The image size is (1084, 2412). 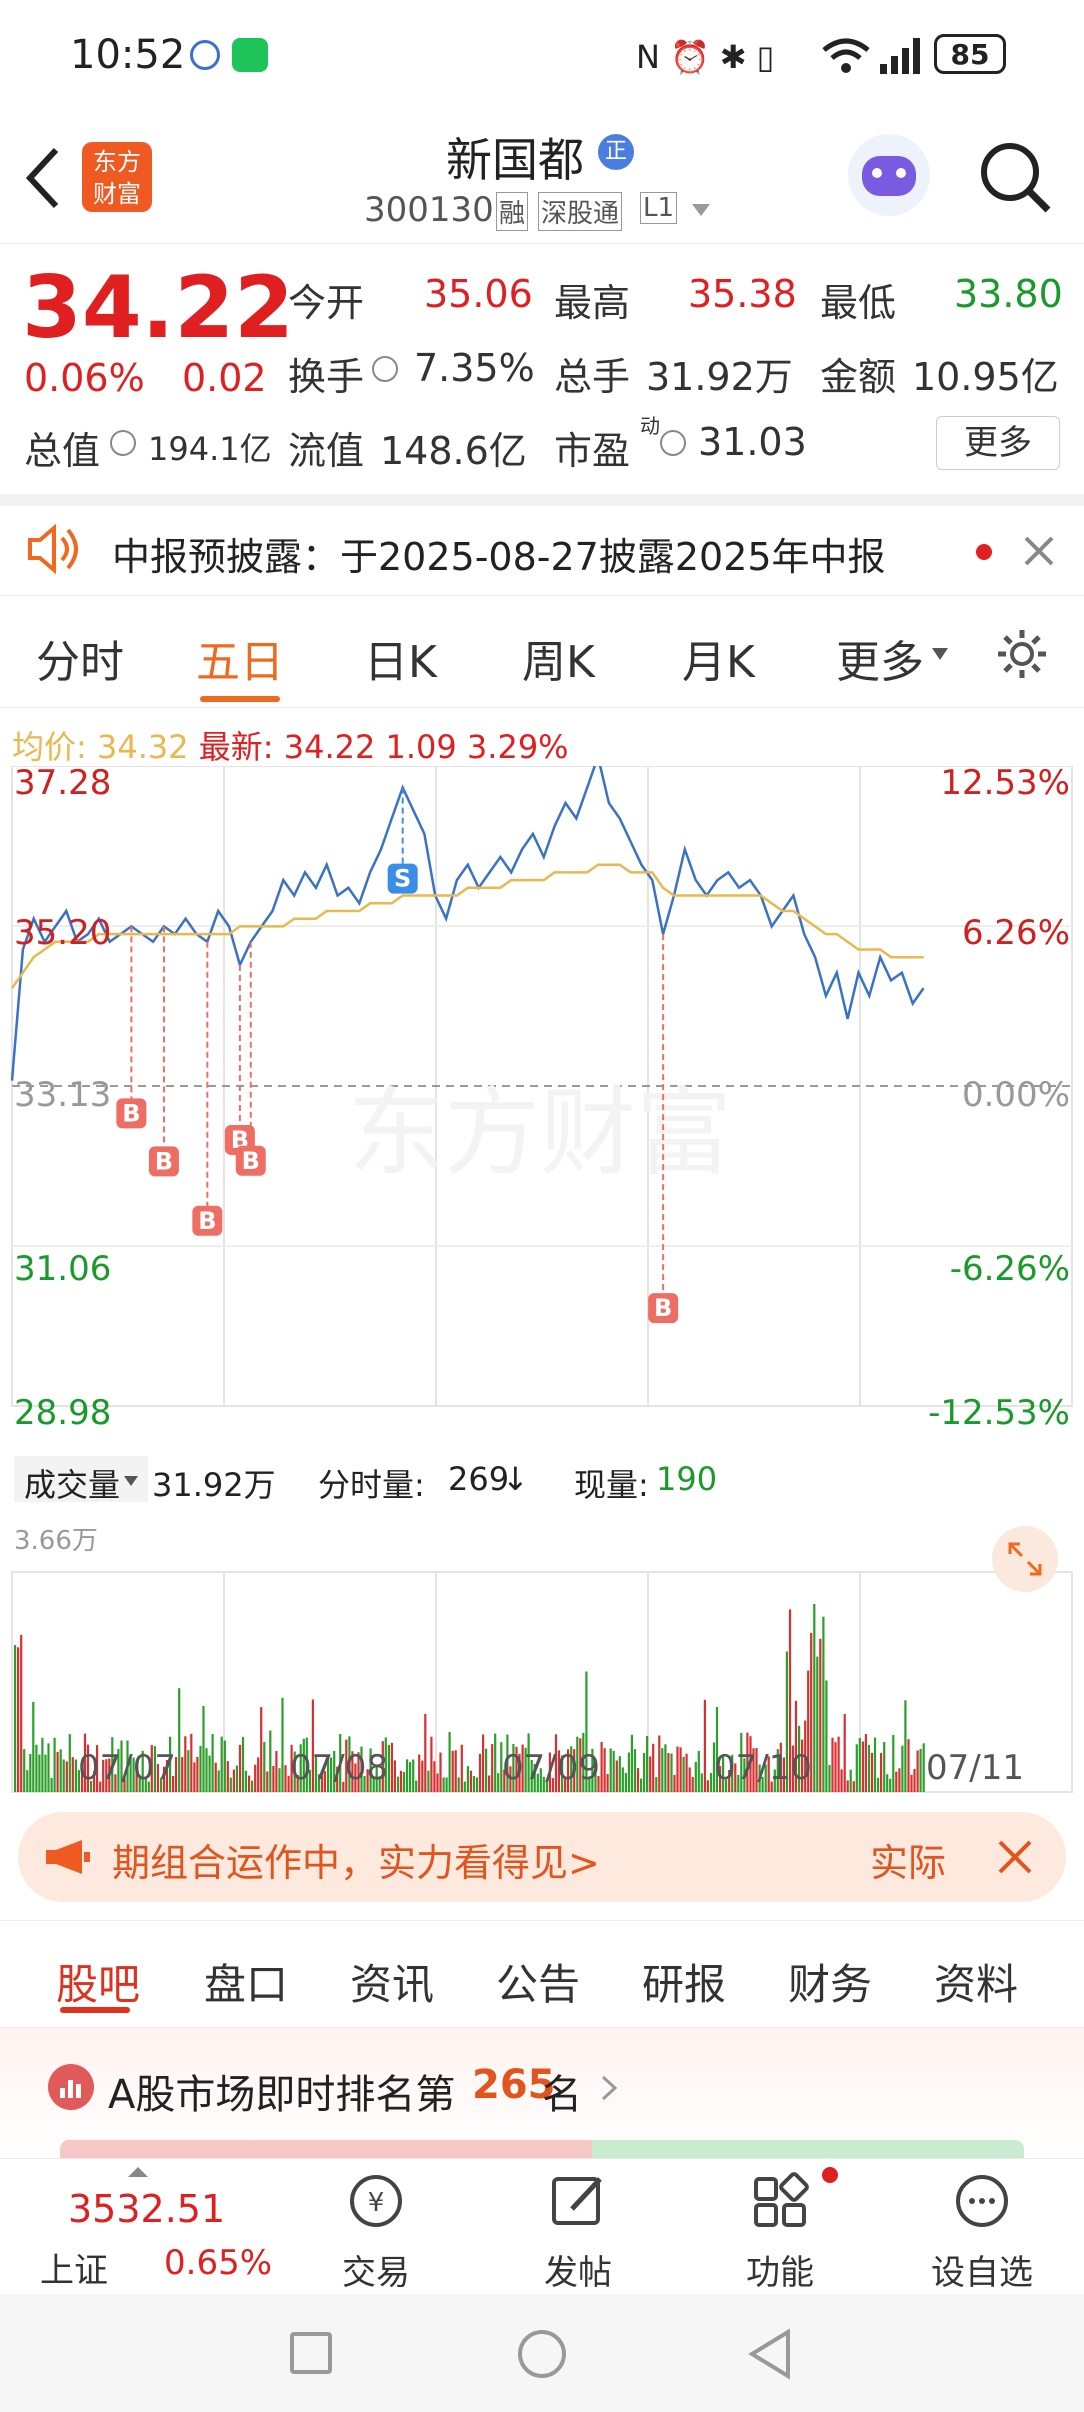 I want to click on open-value: 35.06, so click(x=478, y=294).